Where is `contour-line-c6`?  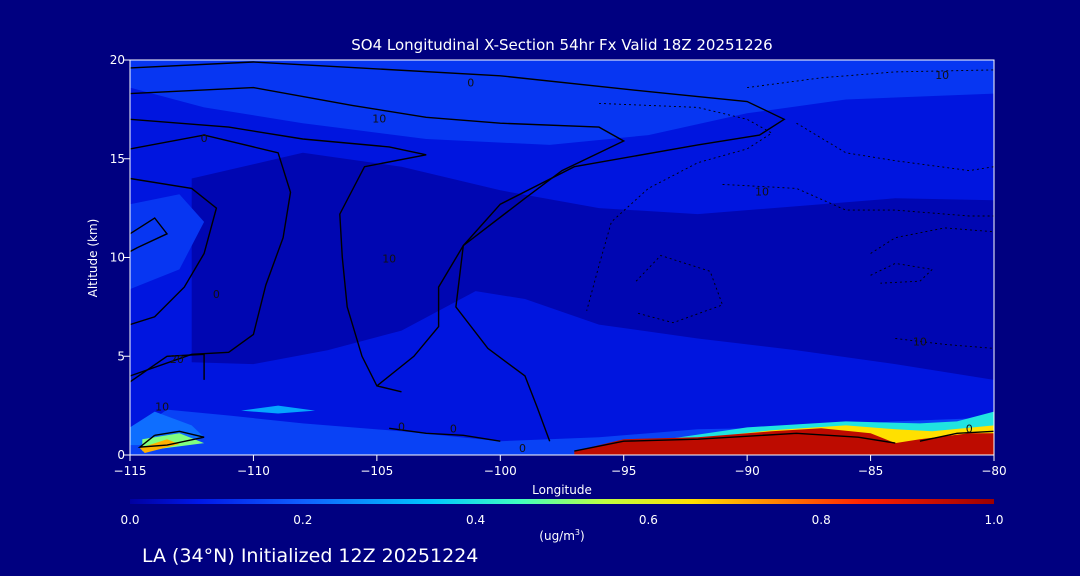
contour-line-c6 is located at coordinates (149, 235).